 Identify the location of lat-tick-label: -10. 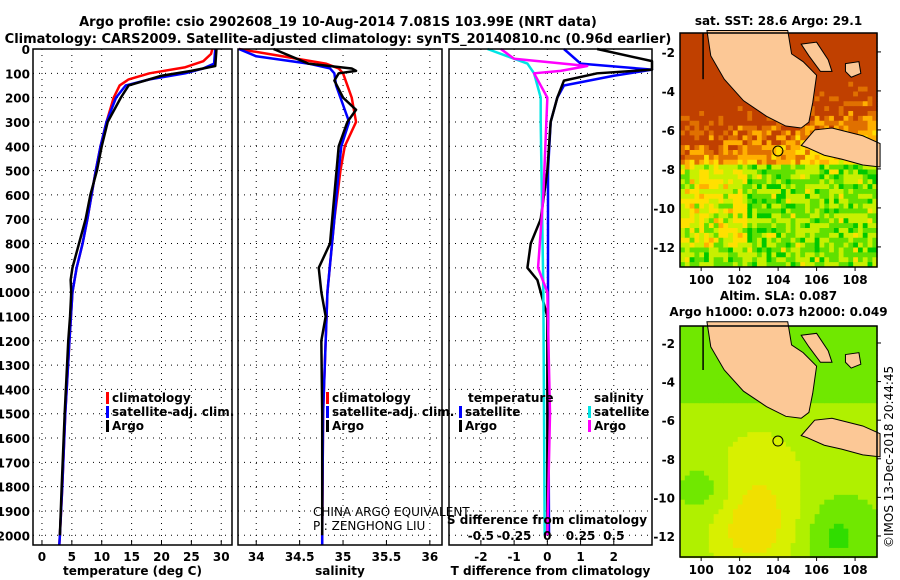
(664, 209).